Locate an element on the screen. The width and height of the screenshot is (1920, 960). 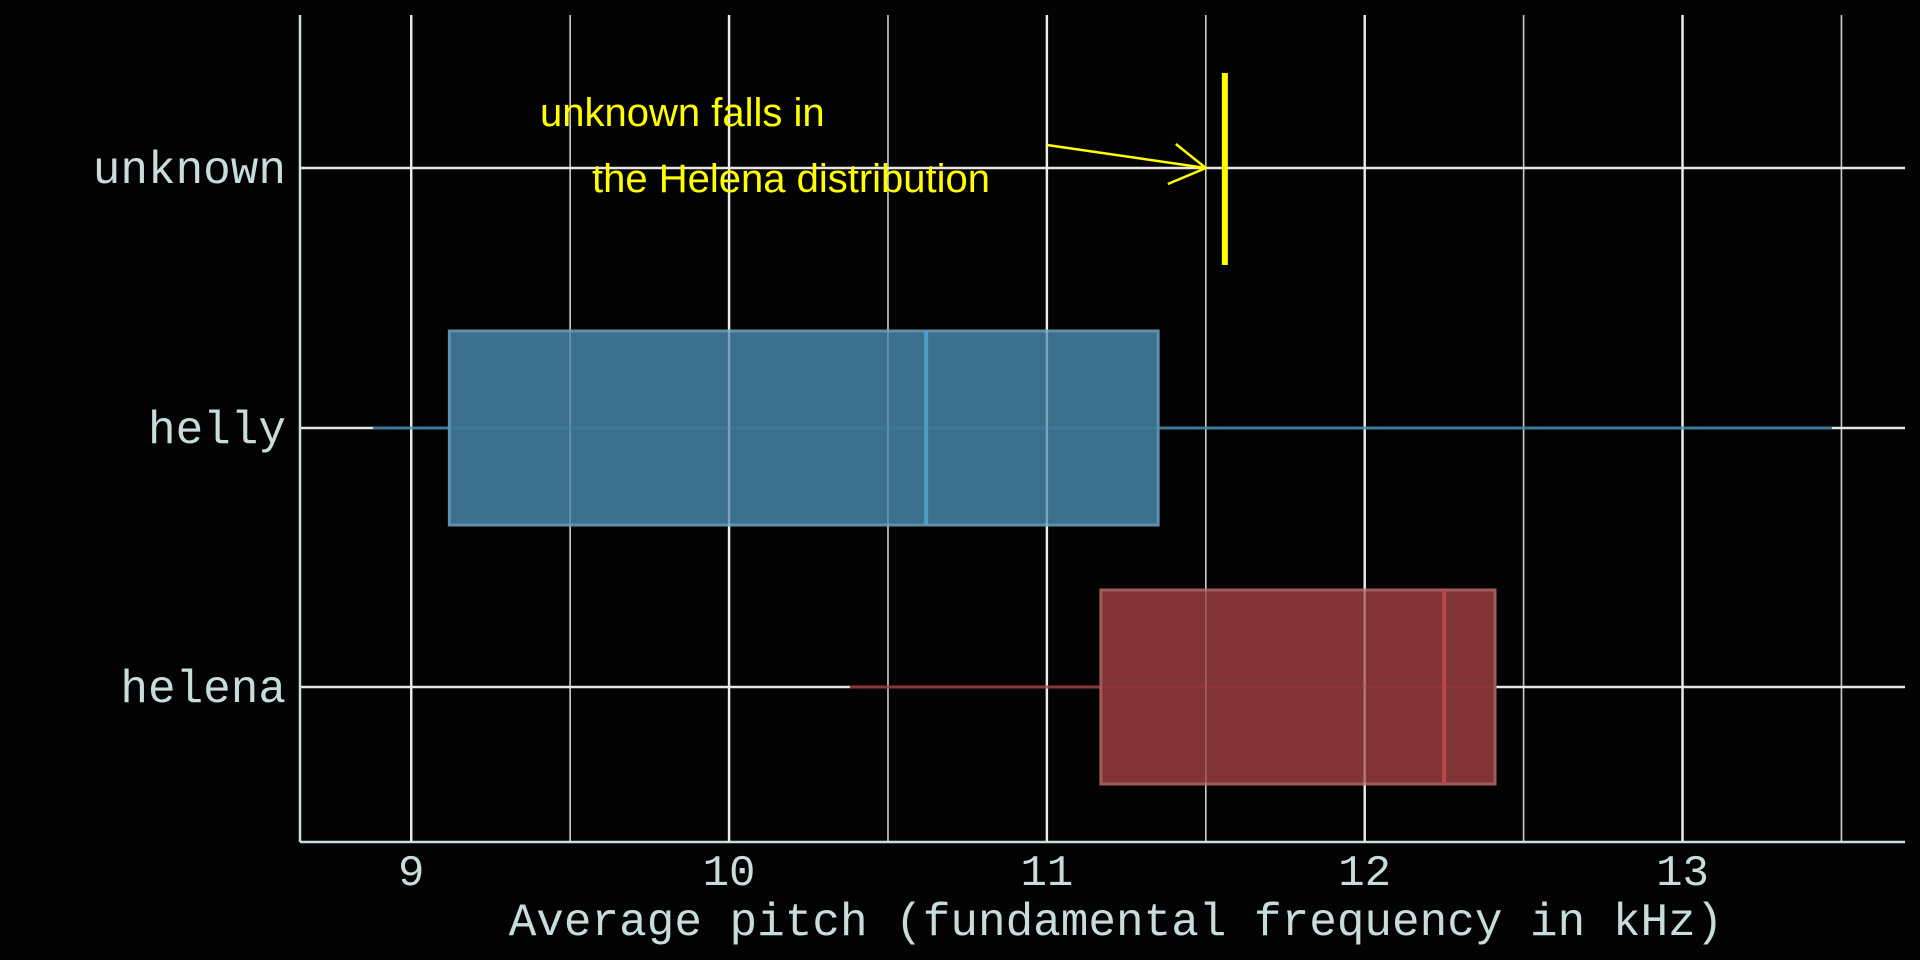
x-tick-label-12: 12 is located at coordinates (1364, 874).